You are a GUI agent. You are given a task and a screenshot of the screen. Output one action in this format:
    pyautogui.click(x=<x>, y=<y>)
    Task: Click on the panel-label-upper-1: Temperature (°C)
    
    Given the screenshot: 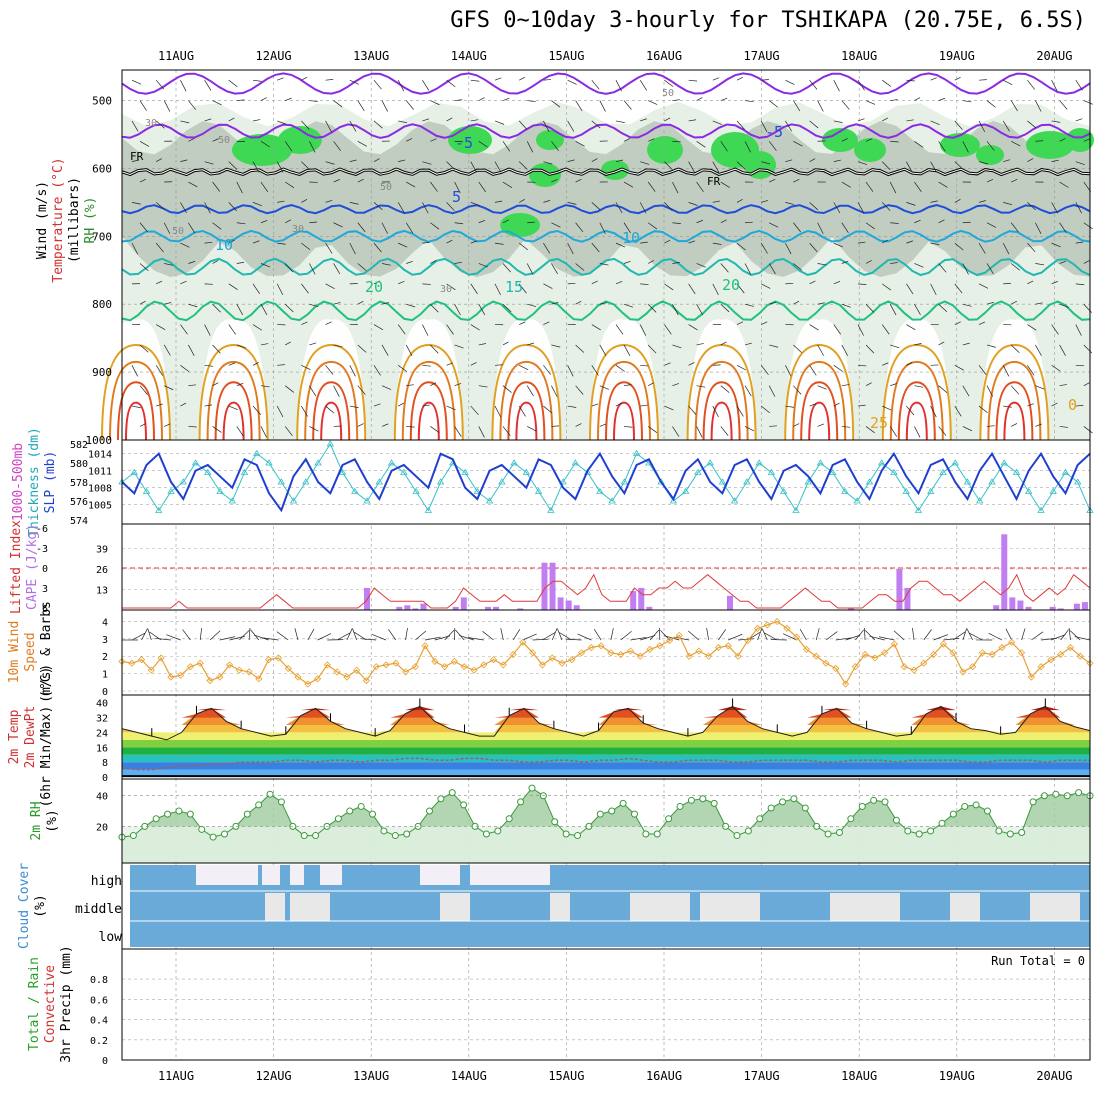 What is the action you would take?
    pyautogui.click(x=58, y=219)
    